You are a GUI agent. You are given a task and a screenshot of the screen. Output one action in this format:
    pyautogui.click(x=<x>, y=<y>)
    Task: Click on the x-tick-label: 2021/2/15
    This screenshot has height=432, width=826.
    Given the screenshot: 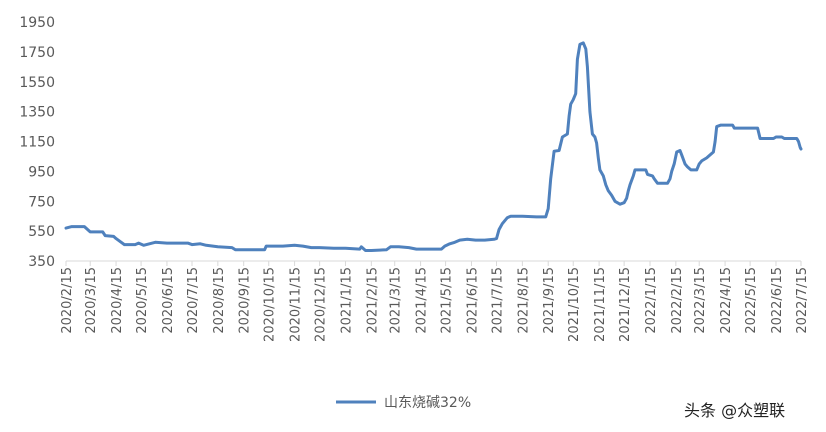 What is the action you would take?
    pyautogui.click(x=372, y=300)
    